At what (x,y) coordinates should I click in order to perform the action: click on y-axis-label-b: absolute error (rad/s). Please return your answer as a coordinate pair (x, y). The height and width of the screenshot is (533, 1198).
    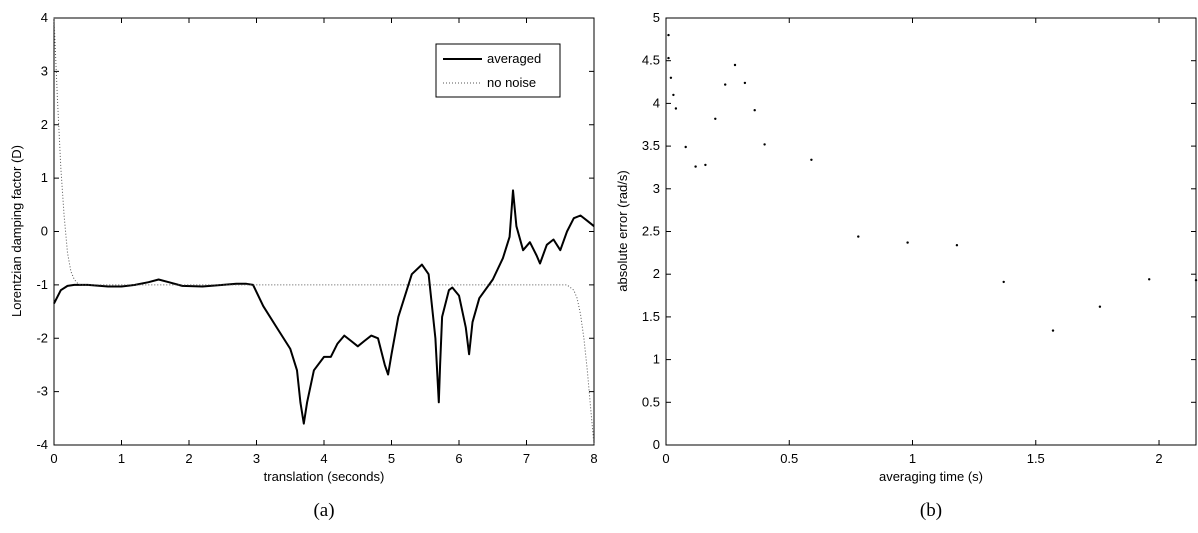
    Looking at the image, I should click on (622, 230).